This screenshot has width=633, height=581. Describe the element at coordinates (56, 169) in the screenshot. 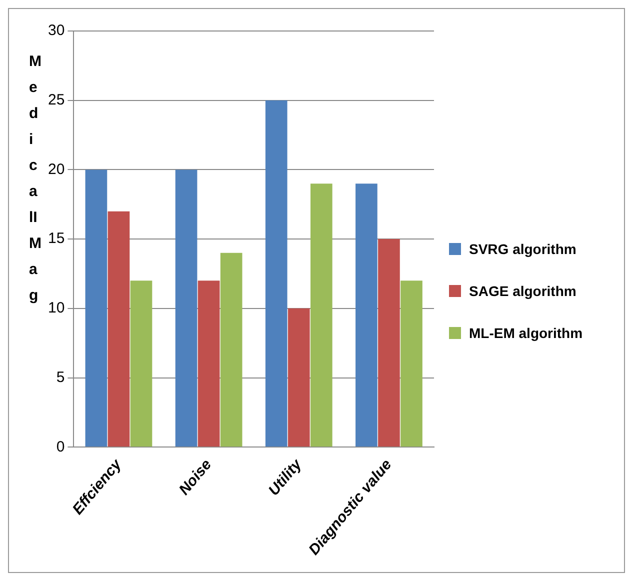

I see `y-tick-label: 20` at that location.